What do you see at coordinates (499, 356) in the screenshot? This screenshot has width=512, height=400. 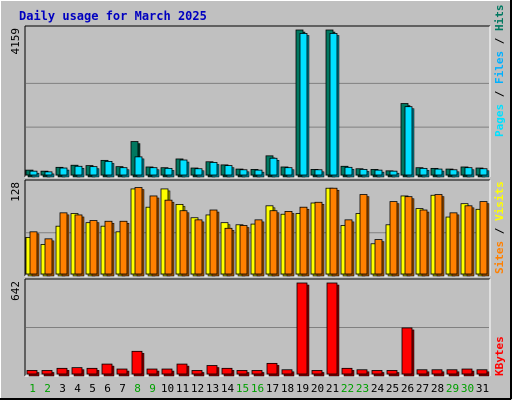 I see `legend-text: KBytes` at bounding box center [499, 356].